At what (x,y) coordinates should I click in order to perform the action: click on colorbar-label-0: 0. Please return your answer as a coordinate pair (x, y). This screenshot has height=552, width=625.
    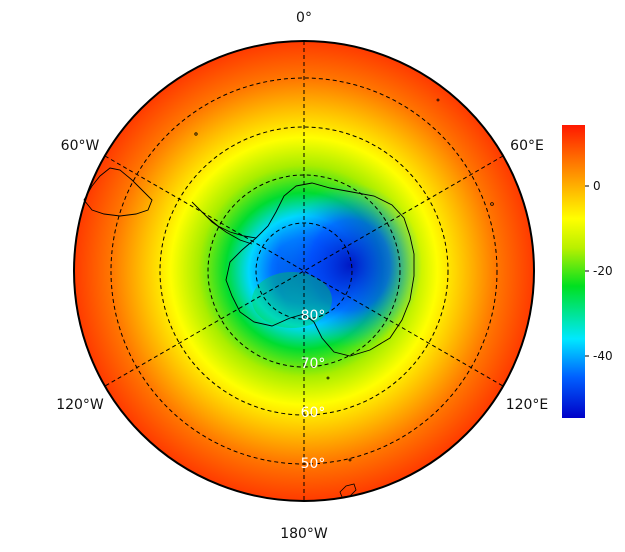
    Looking at the image, I should click on (597, 186).